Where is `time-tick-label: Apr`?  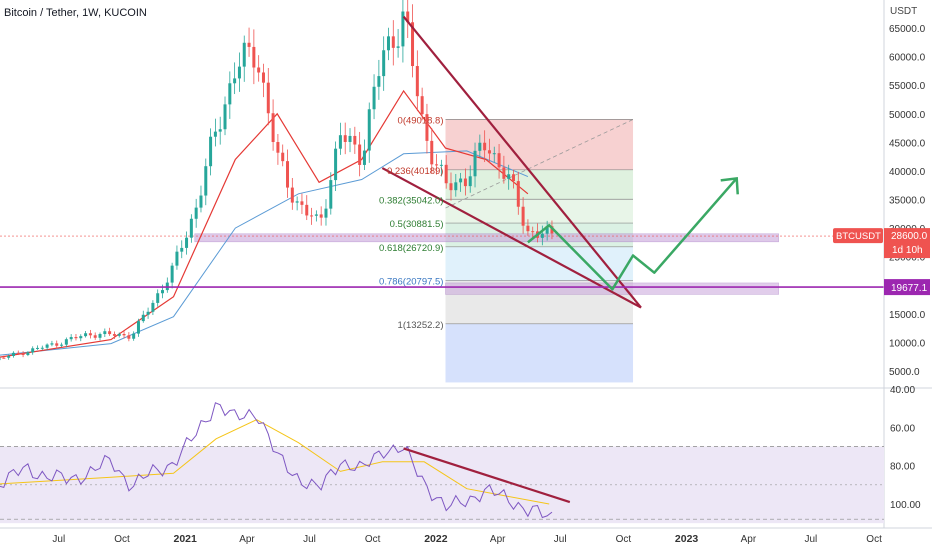
time-tick-label: Apr is located at coordinates (749, 539).